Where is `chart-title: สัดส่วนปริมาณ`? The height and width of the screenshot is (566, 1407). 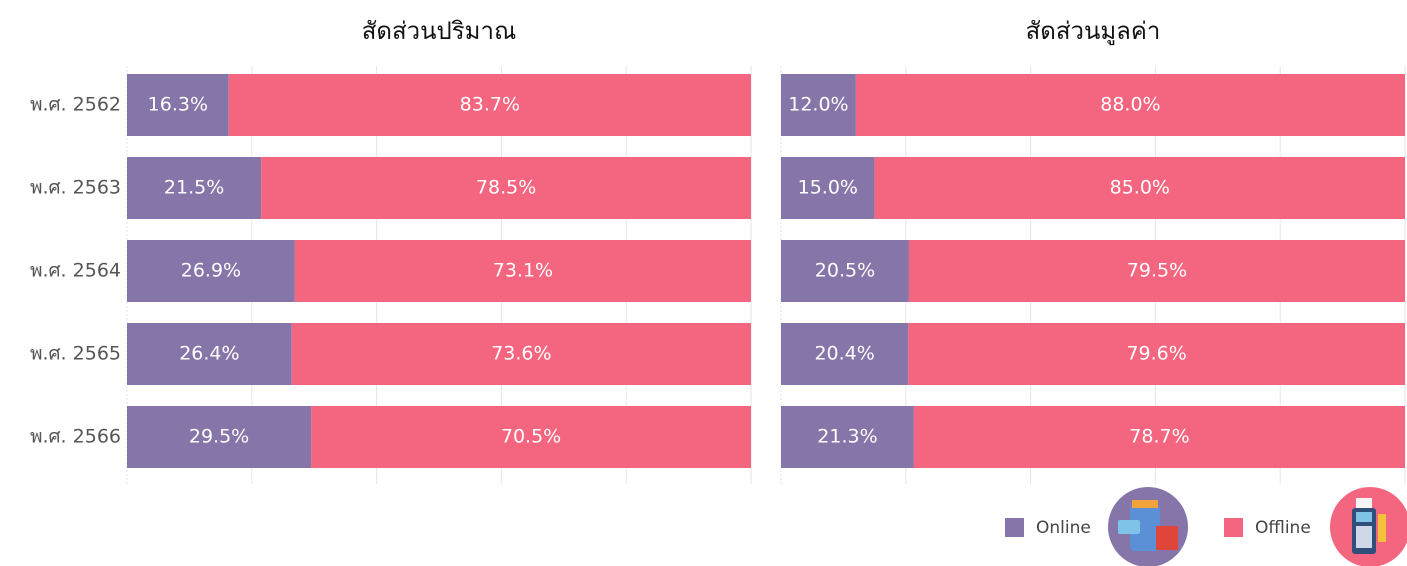
chart-title: สัดส่วนปริมาณ is located at coordinates (439, 31).